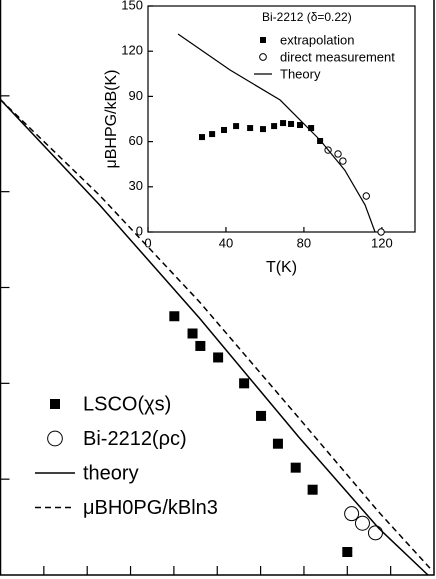 The height and width of the screenshot is (579, 436). What do you see at coordinates (111, 118) in the screenshot?
I see `y-axis-label: μBHPG/kB(K)` at bounding box center [111, 118].